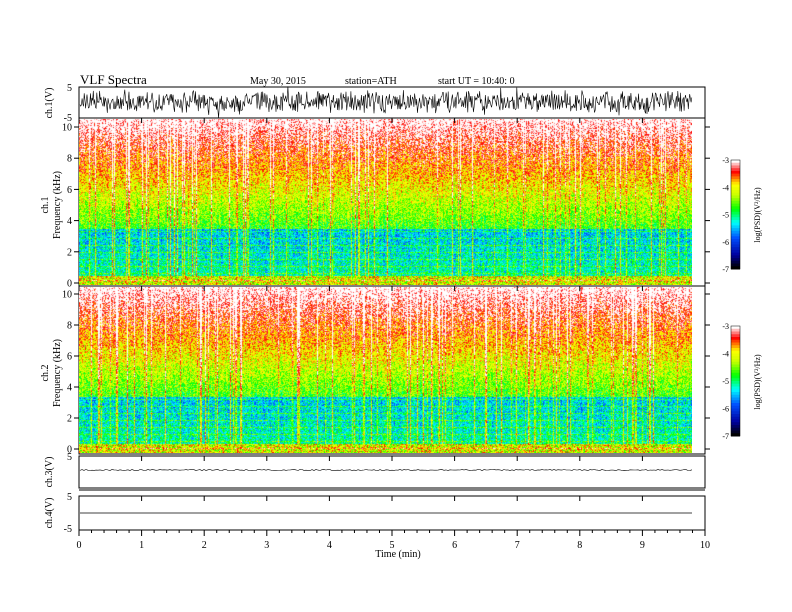 Image resolution: width=792 pixels, height=612 pixels. Describe the element at coordinates (705, 545) in the screenshot. I see `time-tick-label-10: 10` at that location.